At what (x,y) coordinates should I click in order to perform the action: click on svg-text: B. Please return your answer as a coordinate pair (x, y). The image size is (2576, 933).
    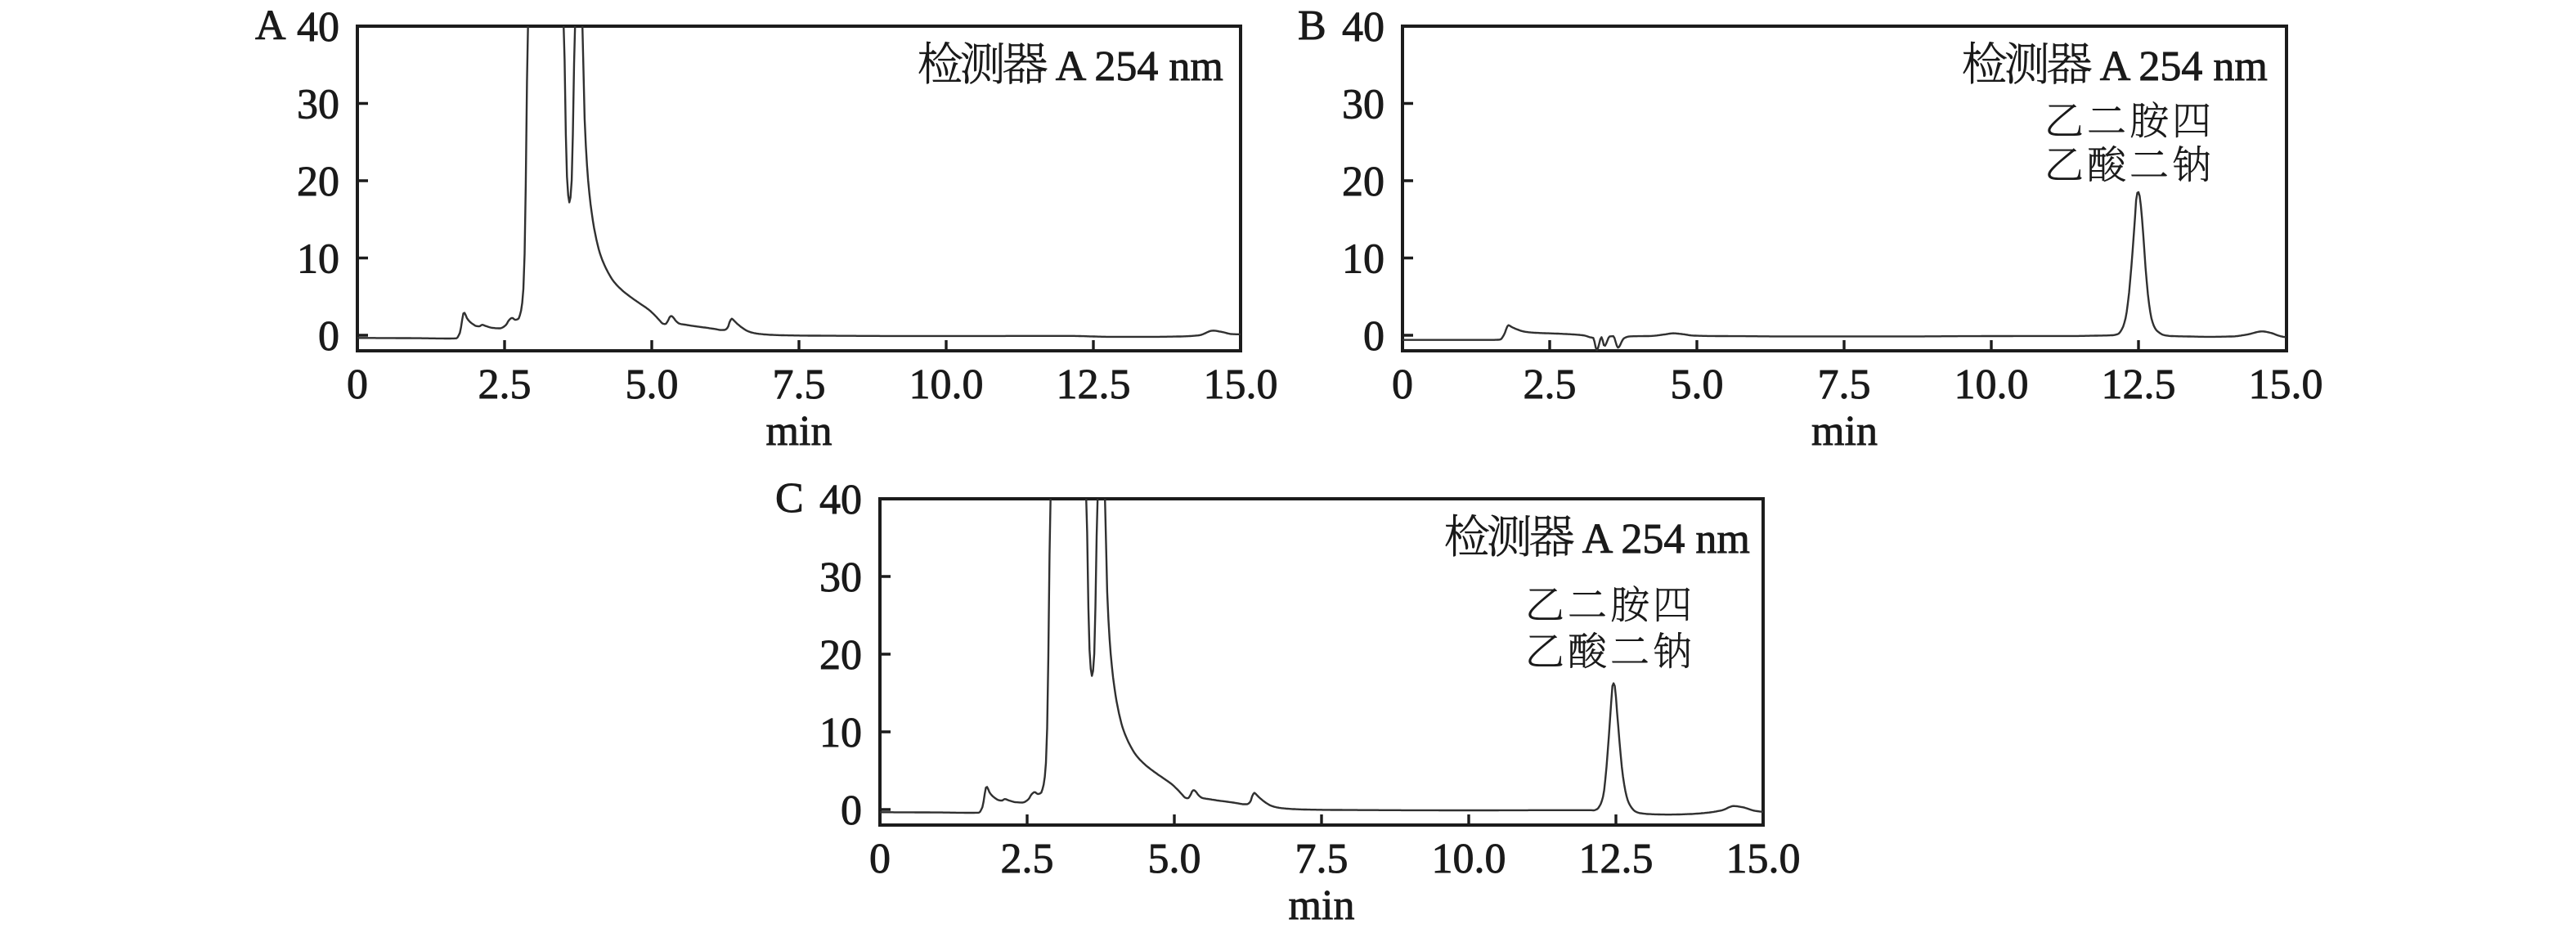
    Looking at the image, I should click on (1312, 26).